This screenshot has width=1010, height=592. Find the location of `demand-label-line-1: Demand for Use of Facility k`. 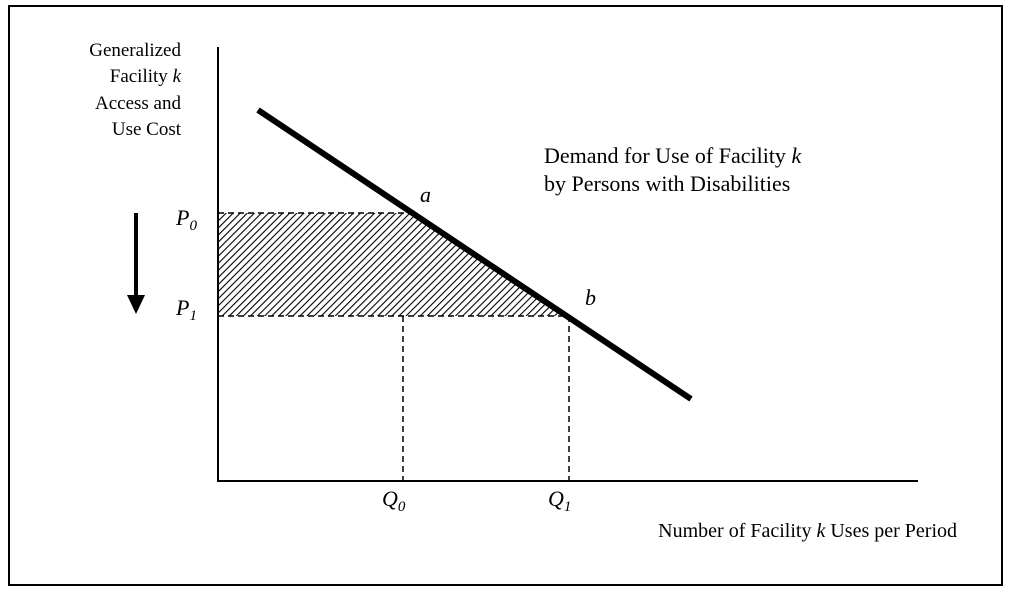

demand-label-line-1: Demand for Use of Facility k is located at coordinates (673, 155).